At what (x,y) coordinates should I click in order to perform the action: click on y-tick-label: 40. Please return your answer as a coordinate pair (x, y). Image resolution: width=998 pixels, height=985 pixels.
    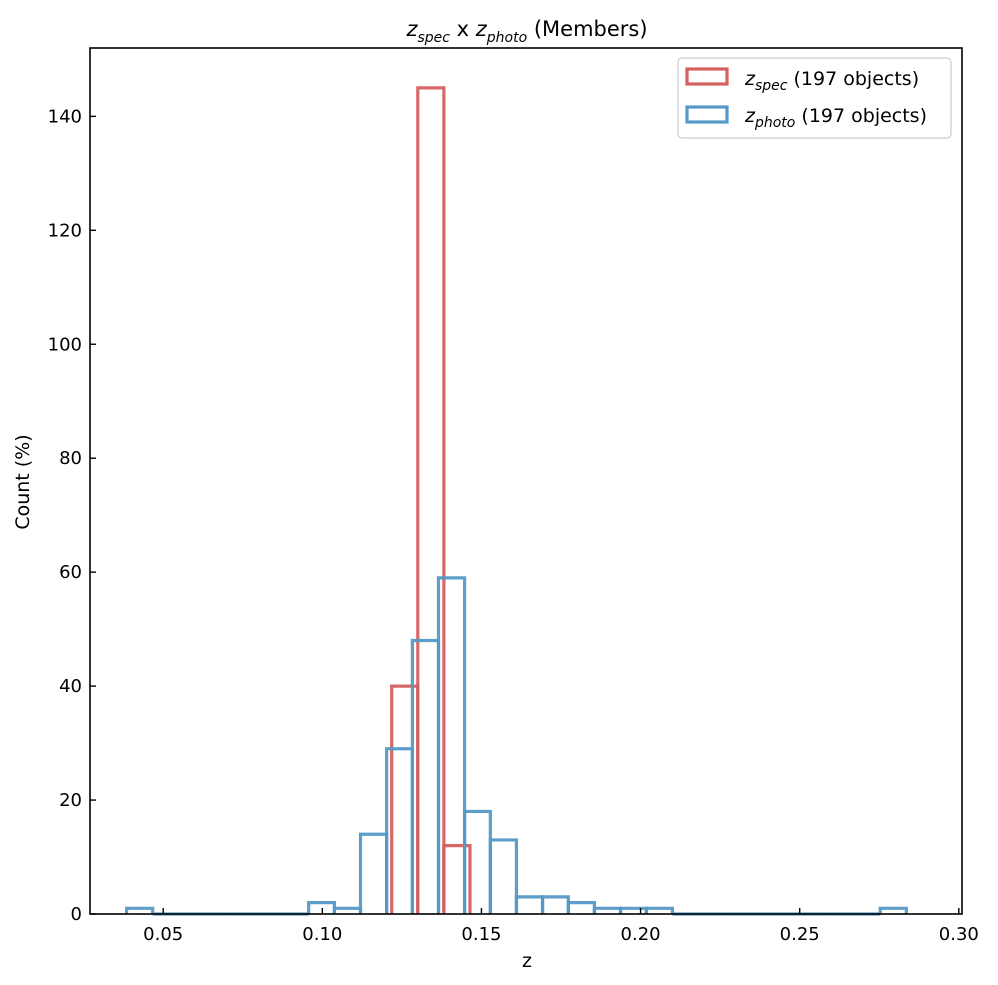
    Looking at the image, I should click on (70, 686).